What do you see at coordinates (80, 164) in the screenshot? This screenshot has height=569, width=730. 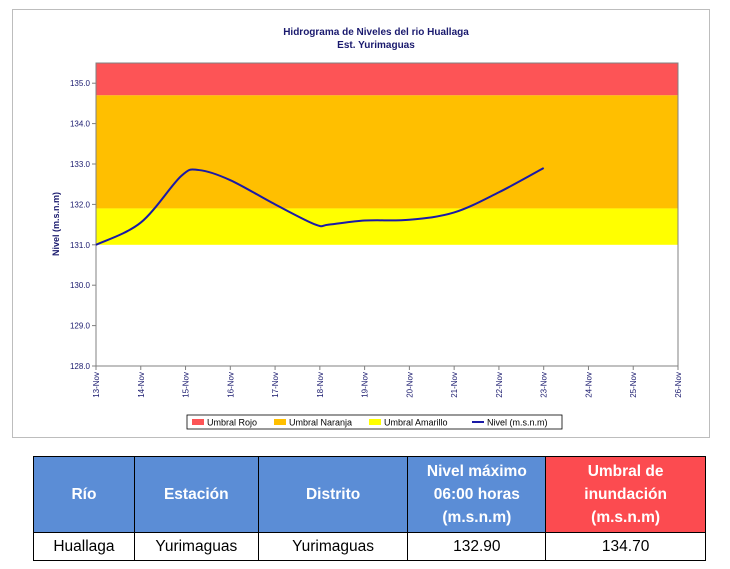 I see `y-tick-label: 133.0` at bounding box center [80, 164].